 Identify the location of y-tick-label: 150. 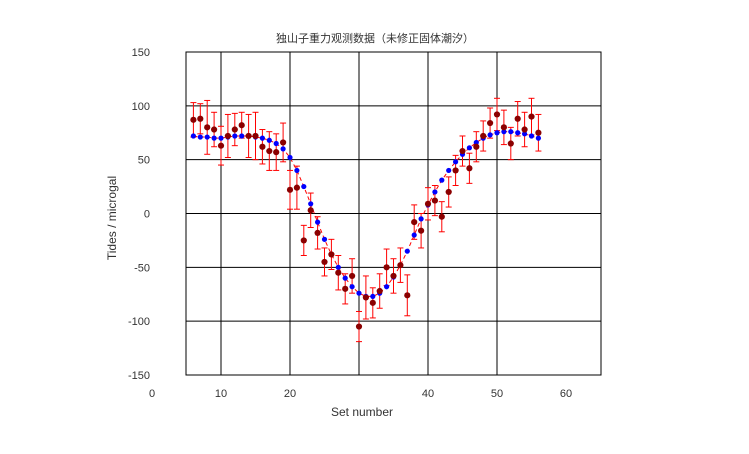
(141, 53).